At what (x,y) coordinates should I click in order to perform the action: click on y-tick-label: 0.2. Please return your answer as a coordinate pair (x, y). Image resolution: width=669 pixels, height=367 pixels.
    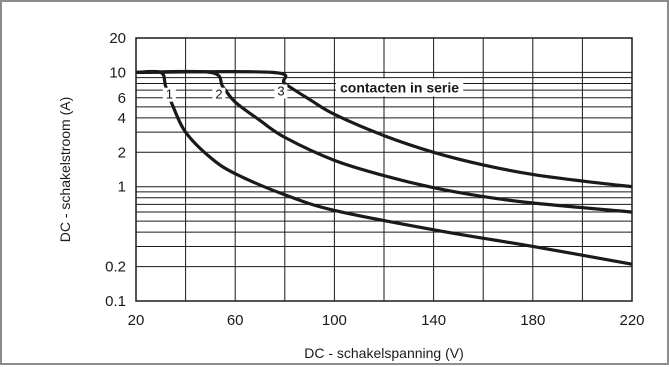
    Looking at the image, I should click on (115, 267).